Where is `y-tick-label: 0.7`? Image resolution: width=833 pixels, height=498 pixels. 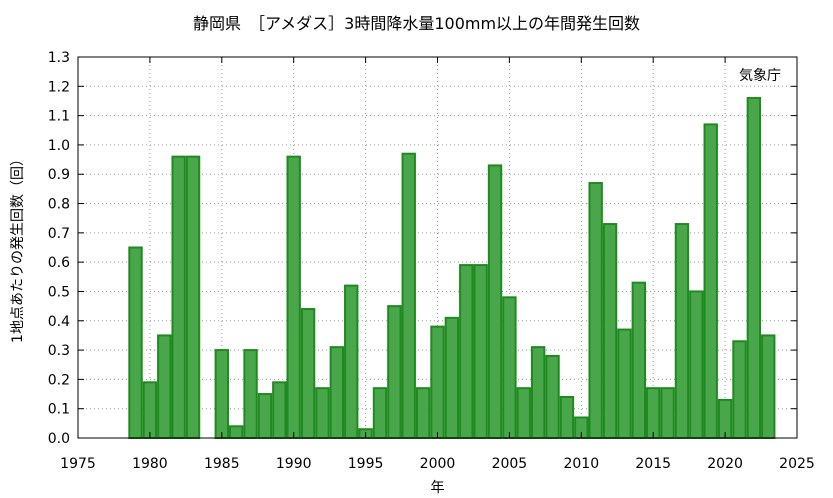 y-tick-label: 0.7 is located at coordinates (59, 234).